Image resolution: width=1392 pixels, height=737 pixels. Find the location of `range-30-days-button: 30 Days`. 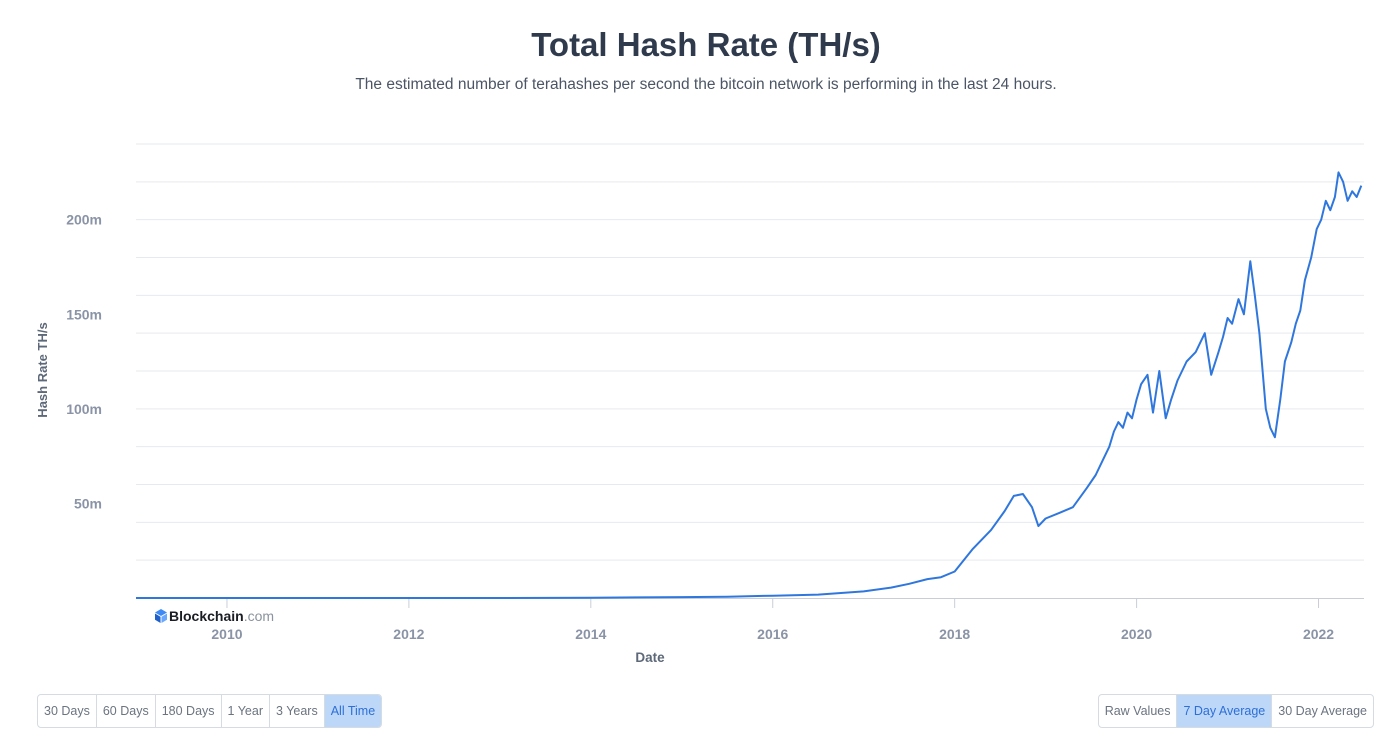

range-30-days-button: 30 Days is located at coordinates (67, 711).